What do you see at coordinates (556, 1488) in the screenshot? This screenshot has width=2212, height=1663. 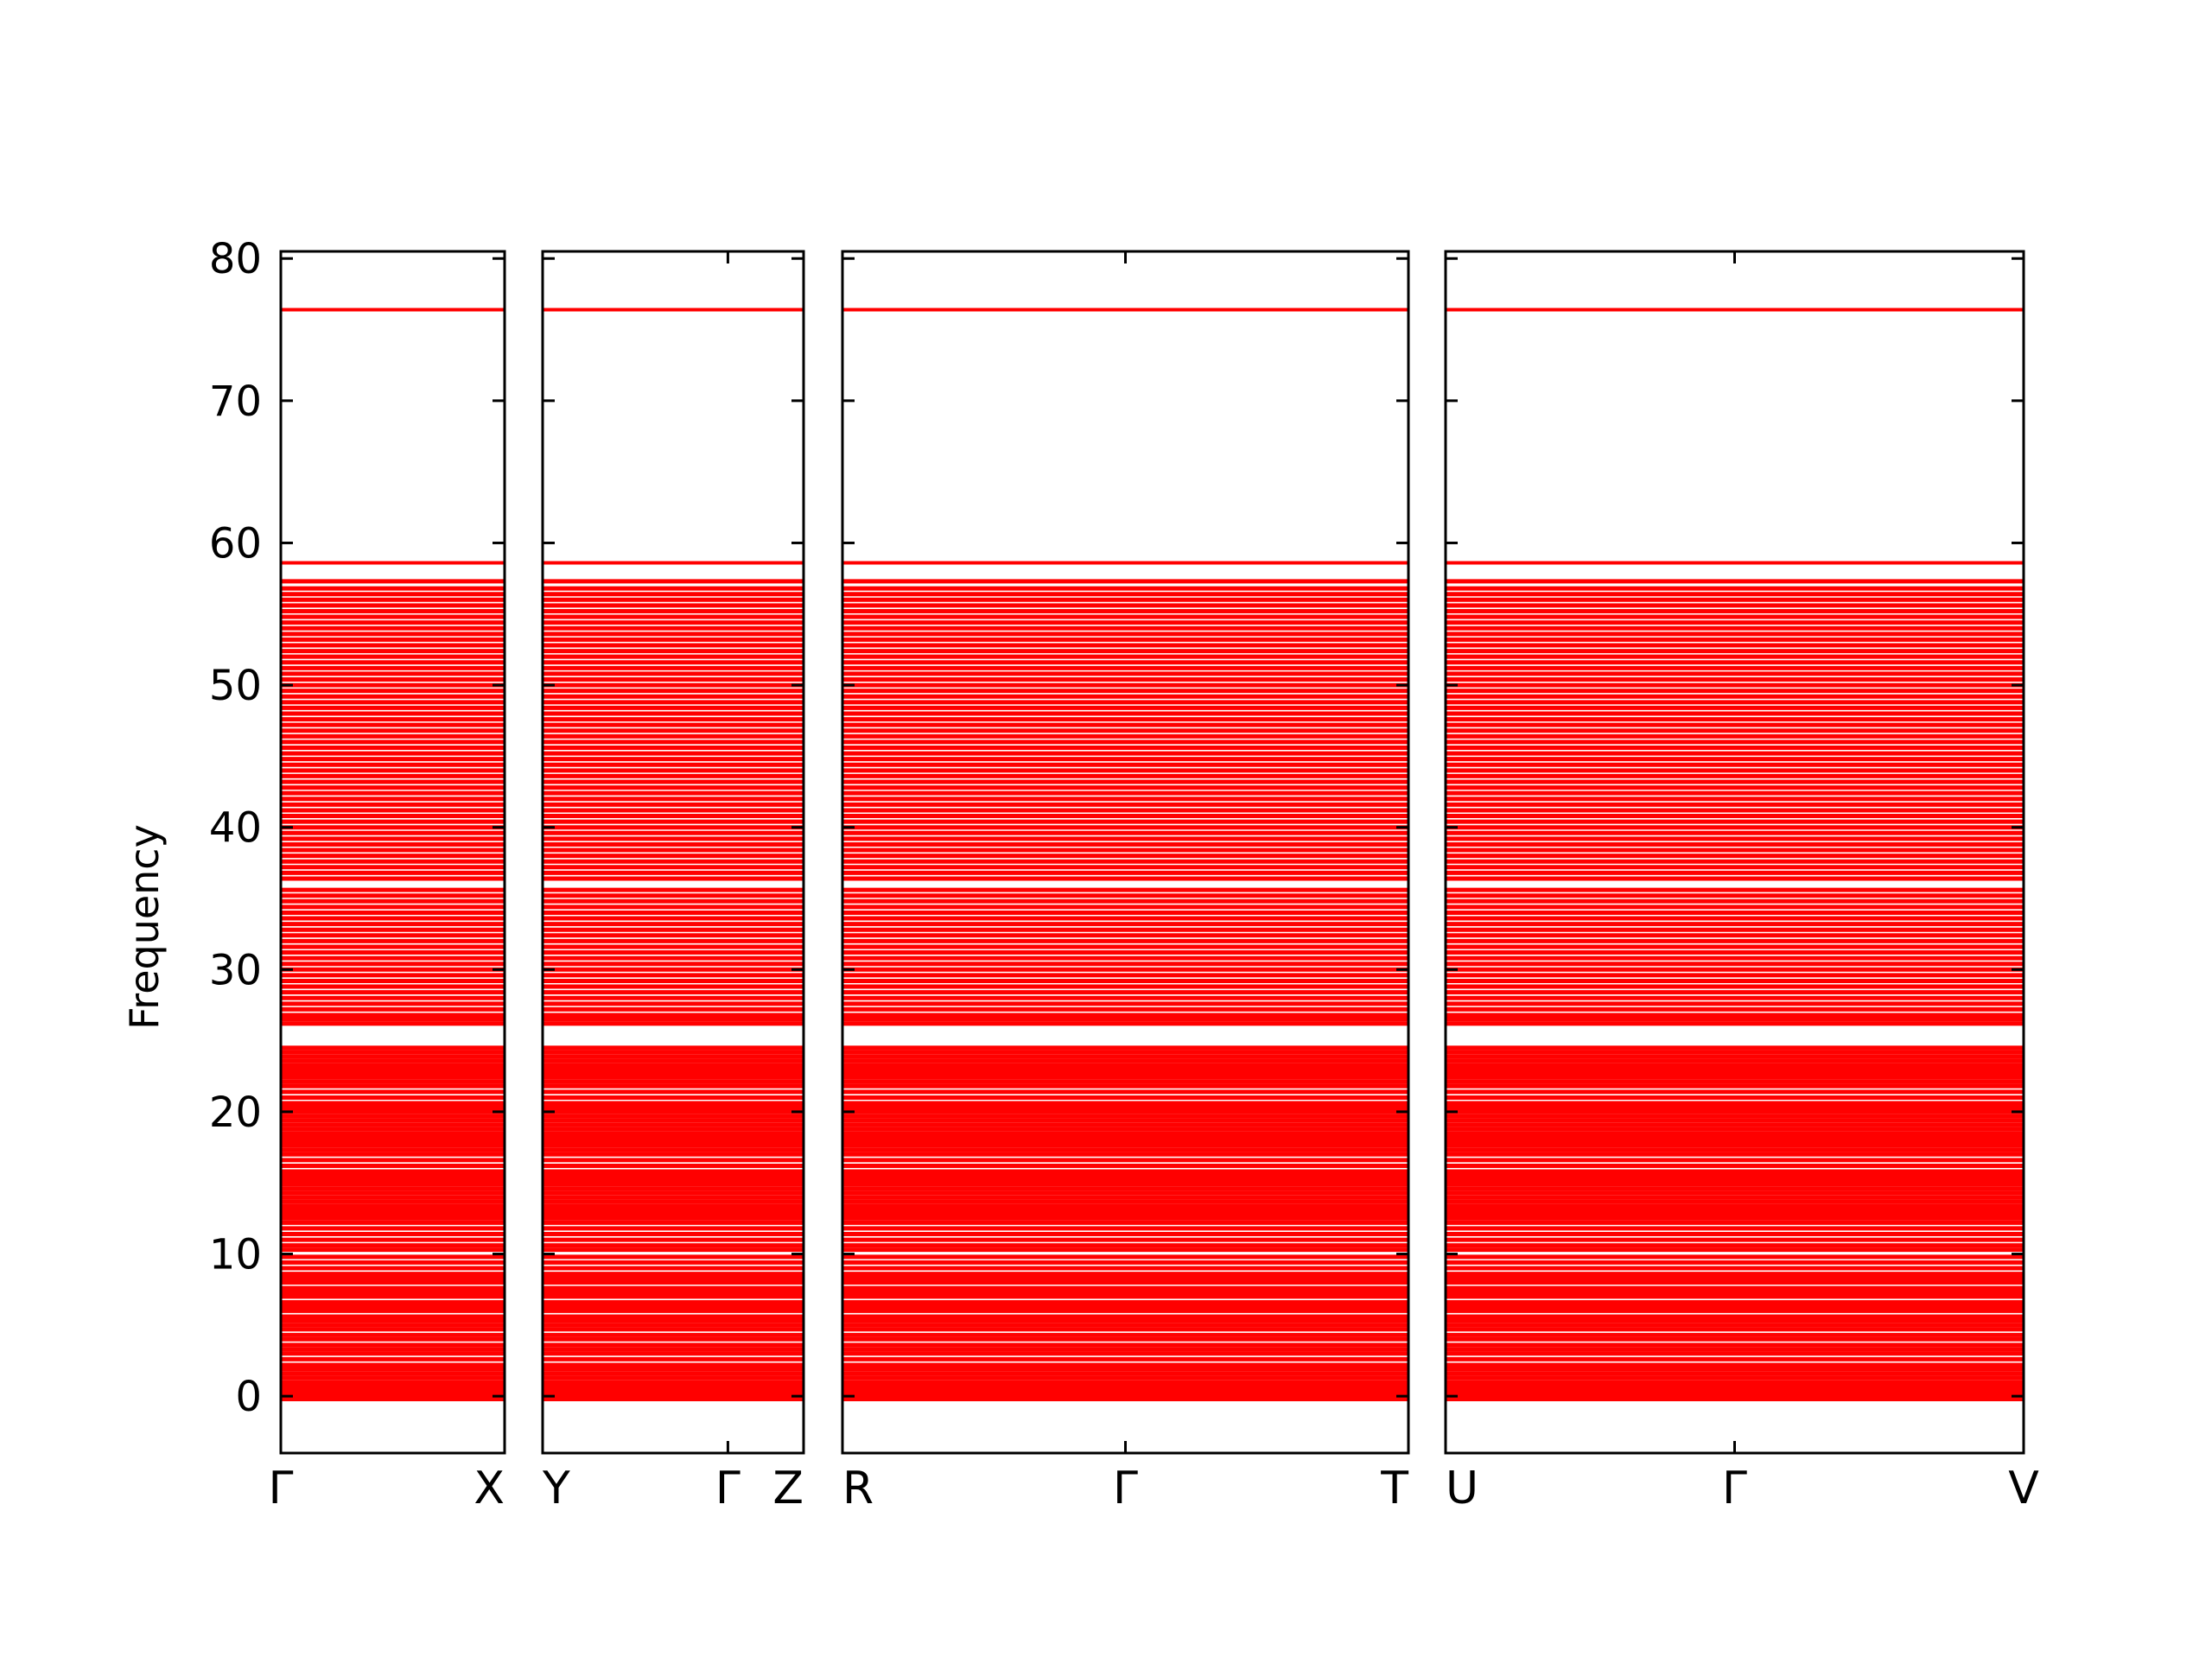 I see `x-tick-label: Y` at bounding box center [556, 1488].